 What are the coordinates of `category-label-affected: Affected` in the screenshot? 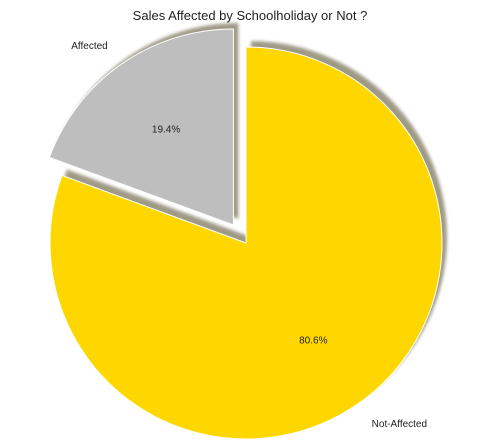 It's located at (89, 46).